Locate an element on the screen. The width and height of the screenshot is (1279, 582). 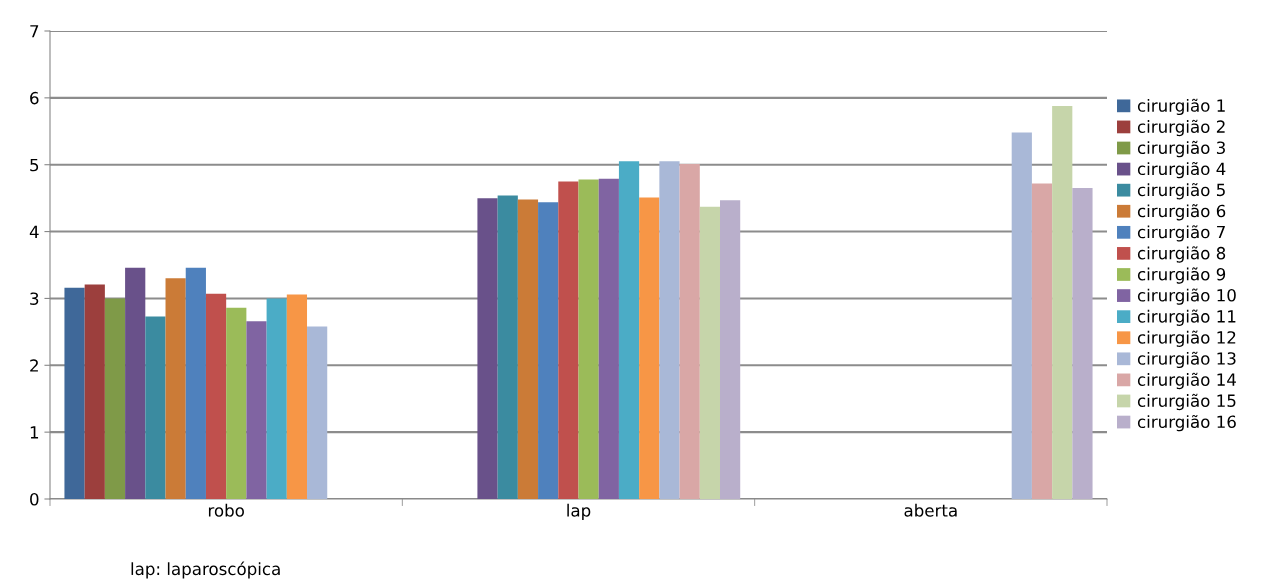
x-tick-label: lap is located at coordinates (579, 511).